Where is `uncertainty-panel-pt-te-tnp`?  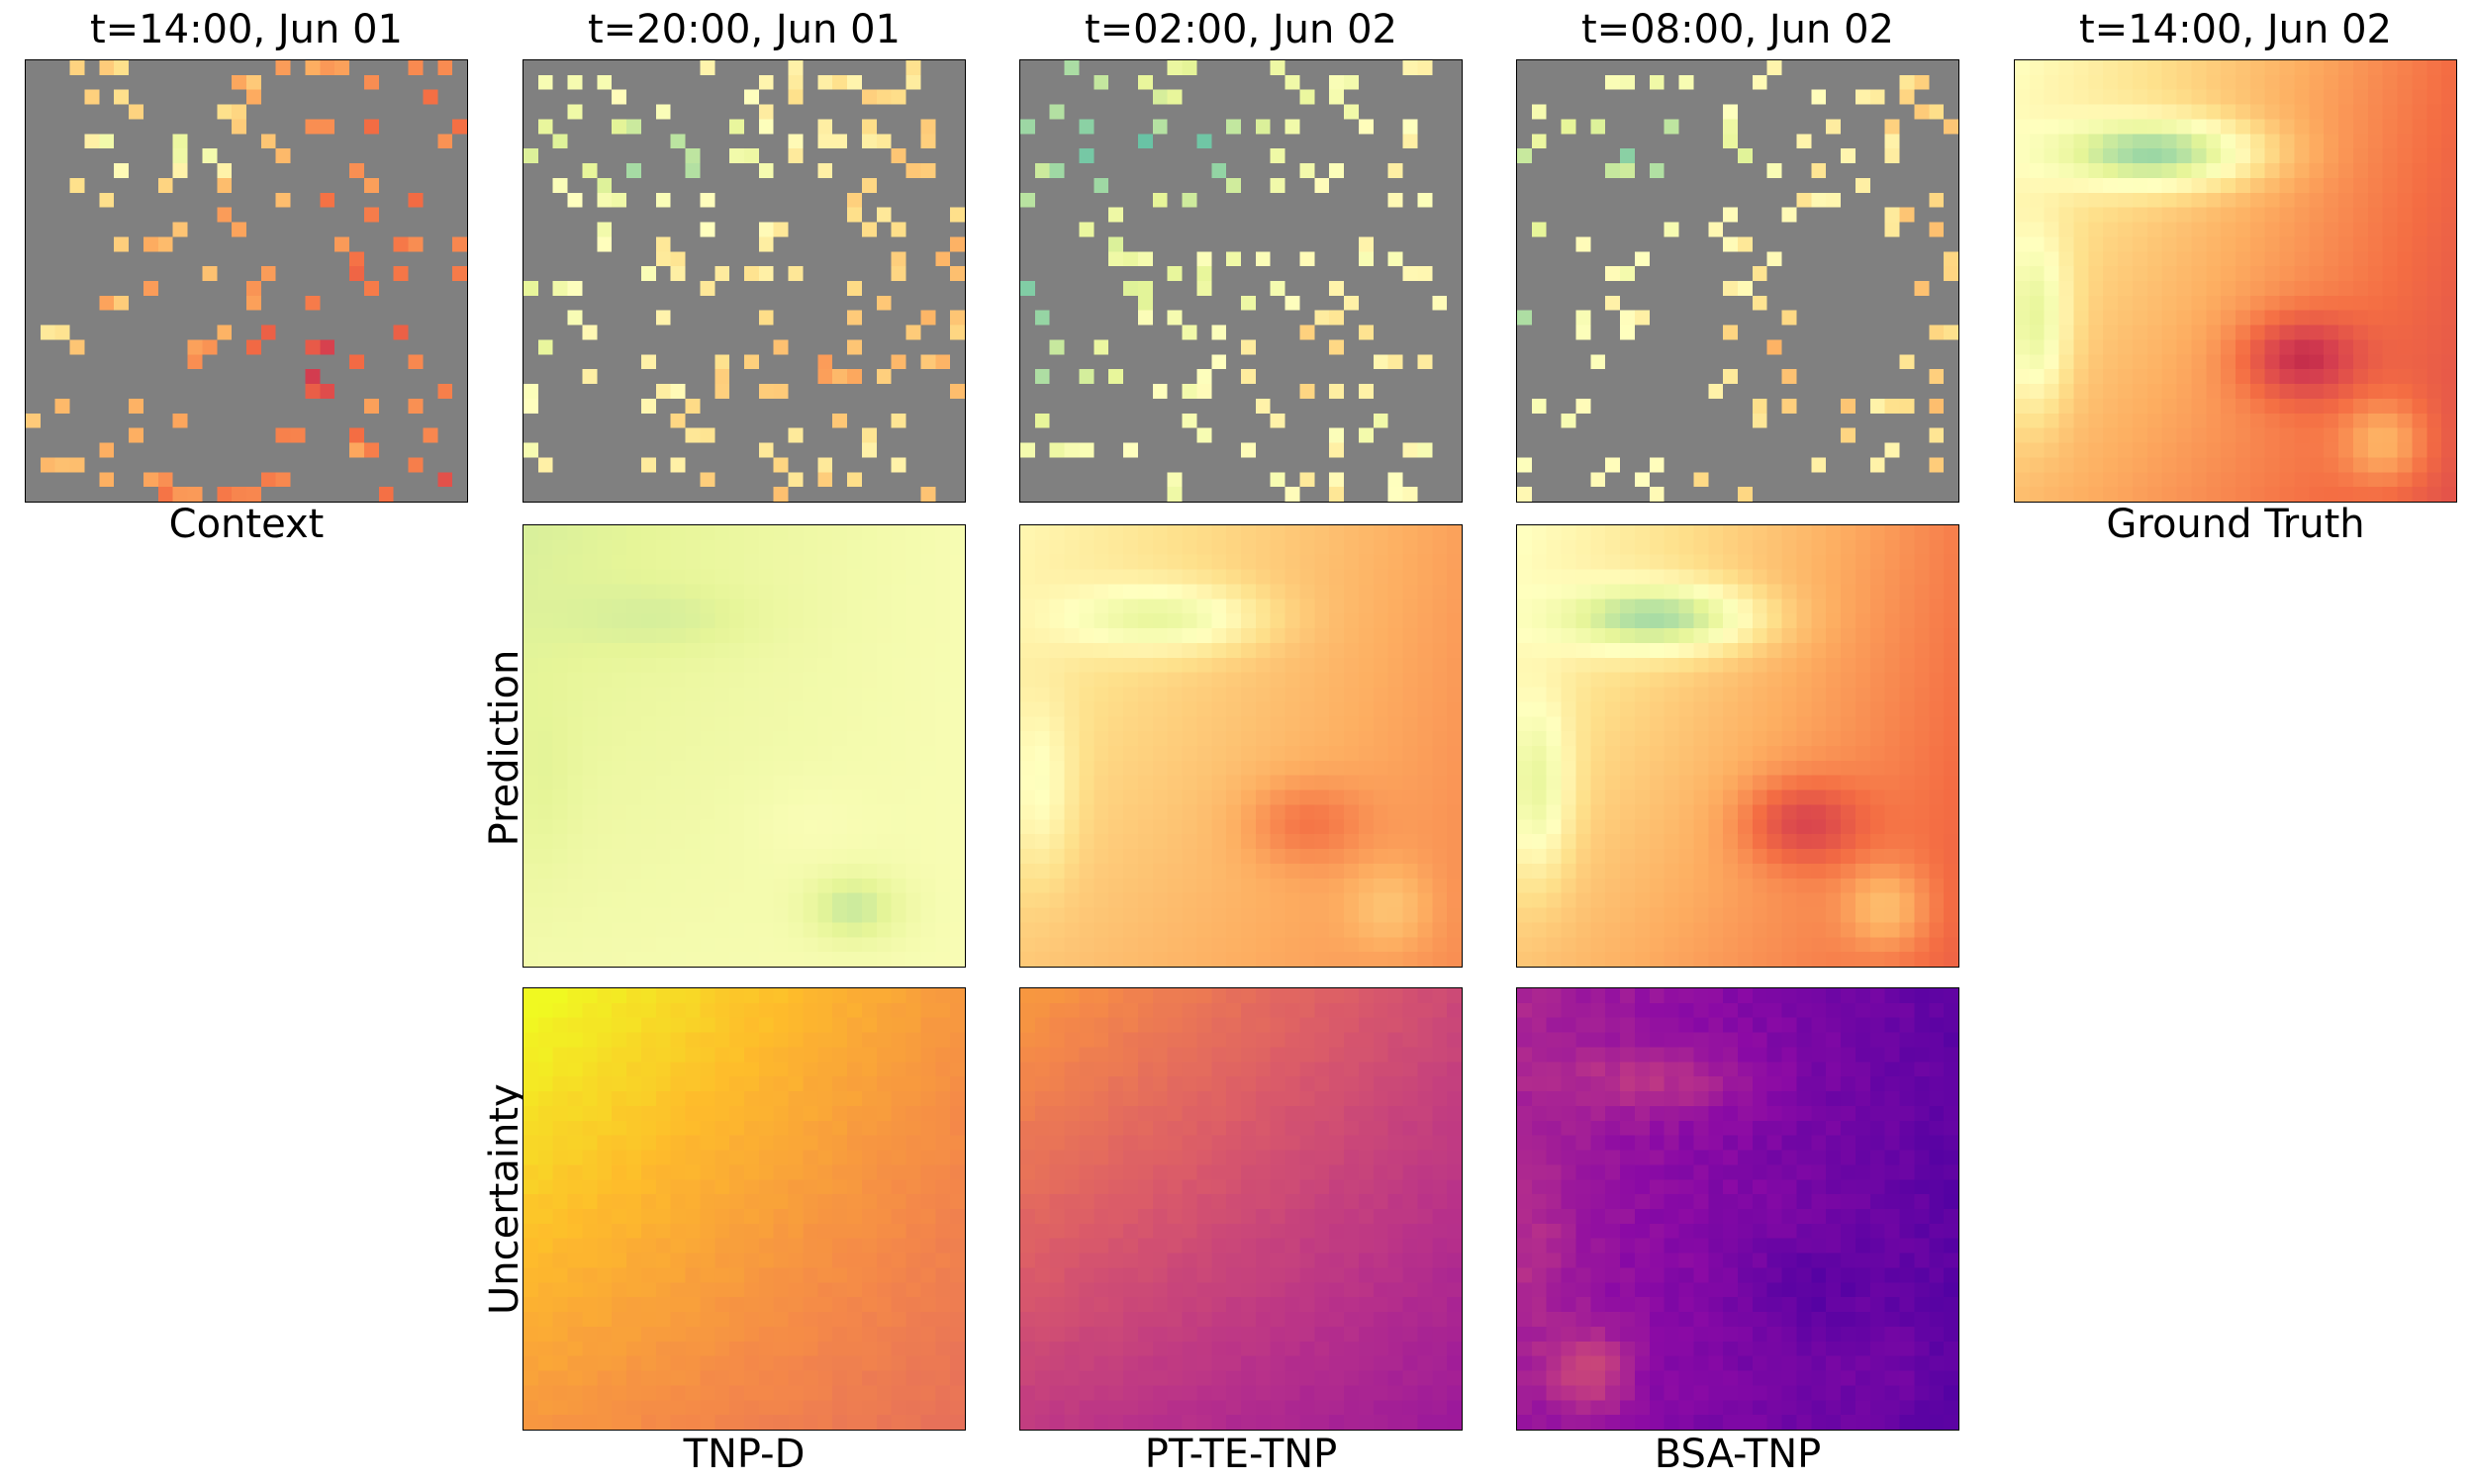 uncertainty-panel-pt-te-tnp is located at coordinates (1241, 1209).